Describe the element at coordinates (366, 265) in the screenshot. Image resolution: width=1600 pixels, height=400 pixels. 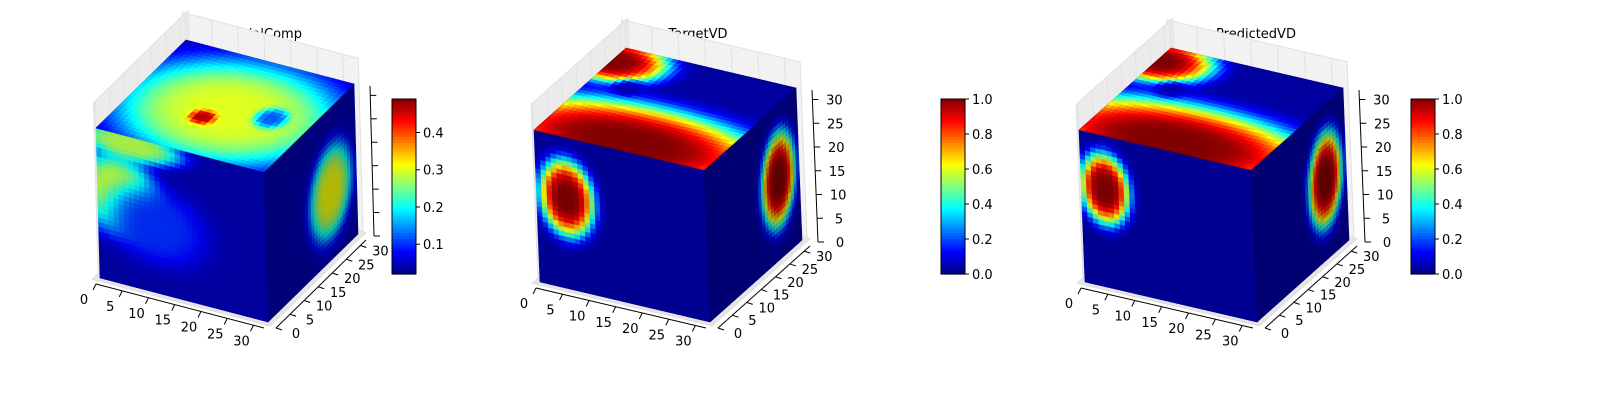
I see `y-tick-label: 25` at that location.